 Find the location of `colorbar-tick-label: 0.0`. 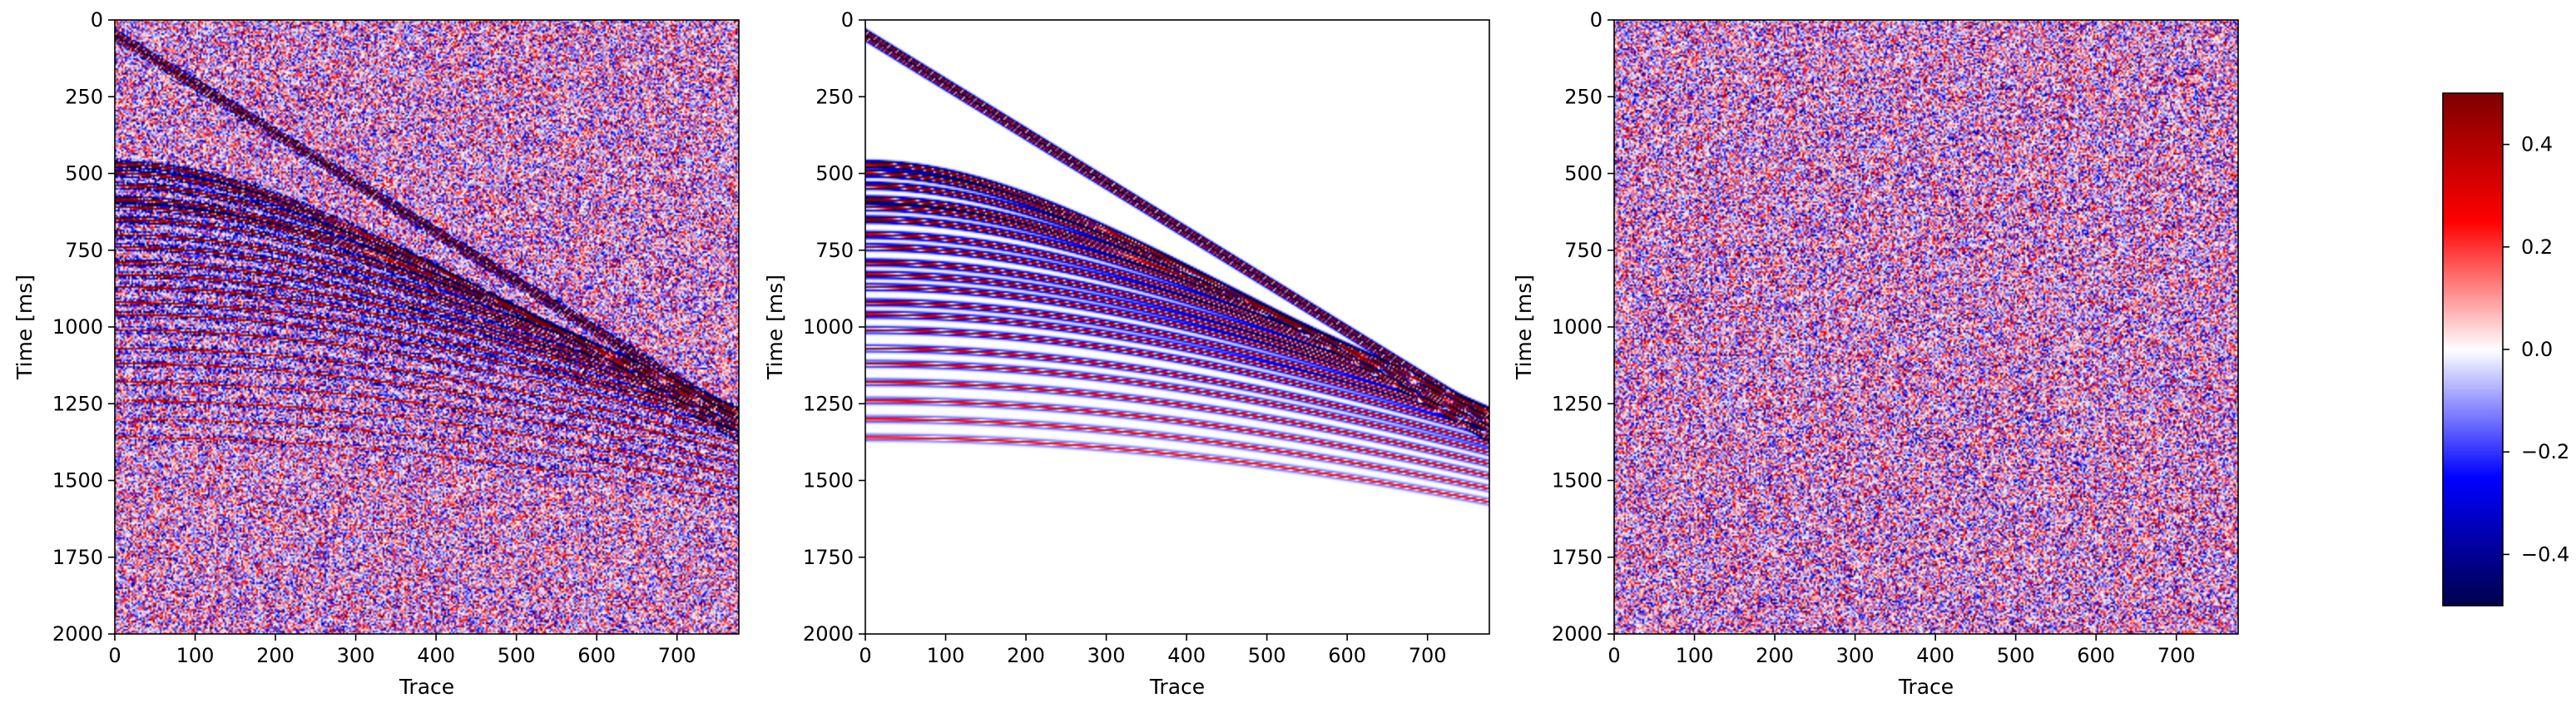

colorbar-tick-label: 0.0 is located at coordinates (2537, 349).